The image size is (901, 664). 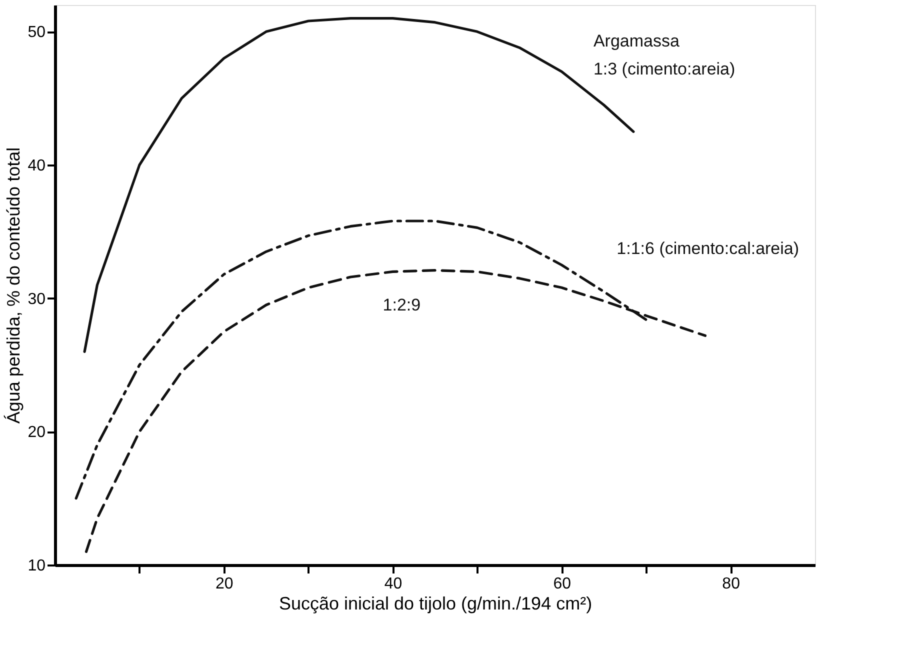 I want to click on text: 1:1:6 (cimento:cal:areia), so click(x=708, y=248).